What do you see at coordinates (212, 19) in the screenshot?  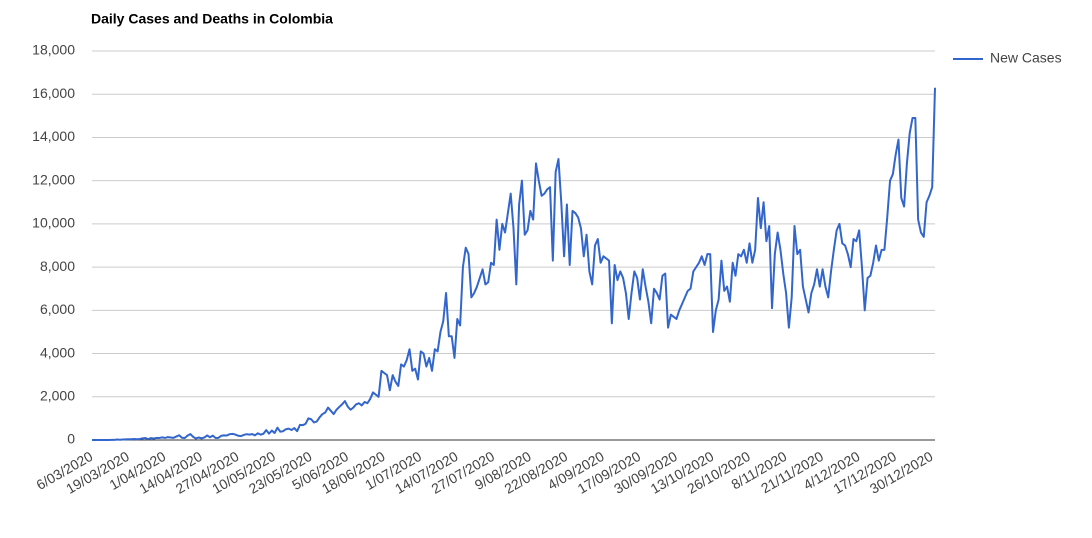 I see `chart-title: Daily Cases and Deaths in Colombia` at bounding box center [212, 19].